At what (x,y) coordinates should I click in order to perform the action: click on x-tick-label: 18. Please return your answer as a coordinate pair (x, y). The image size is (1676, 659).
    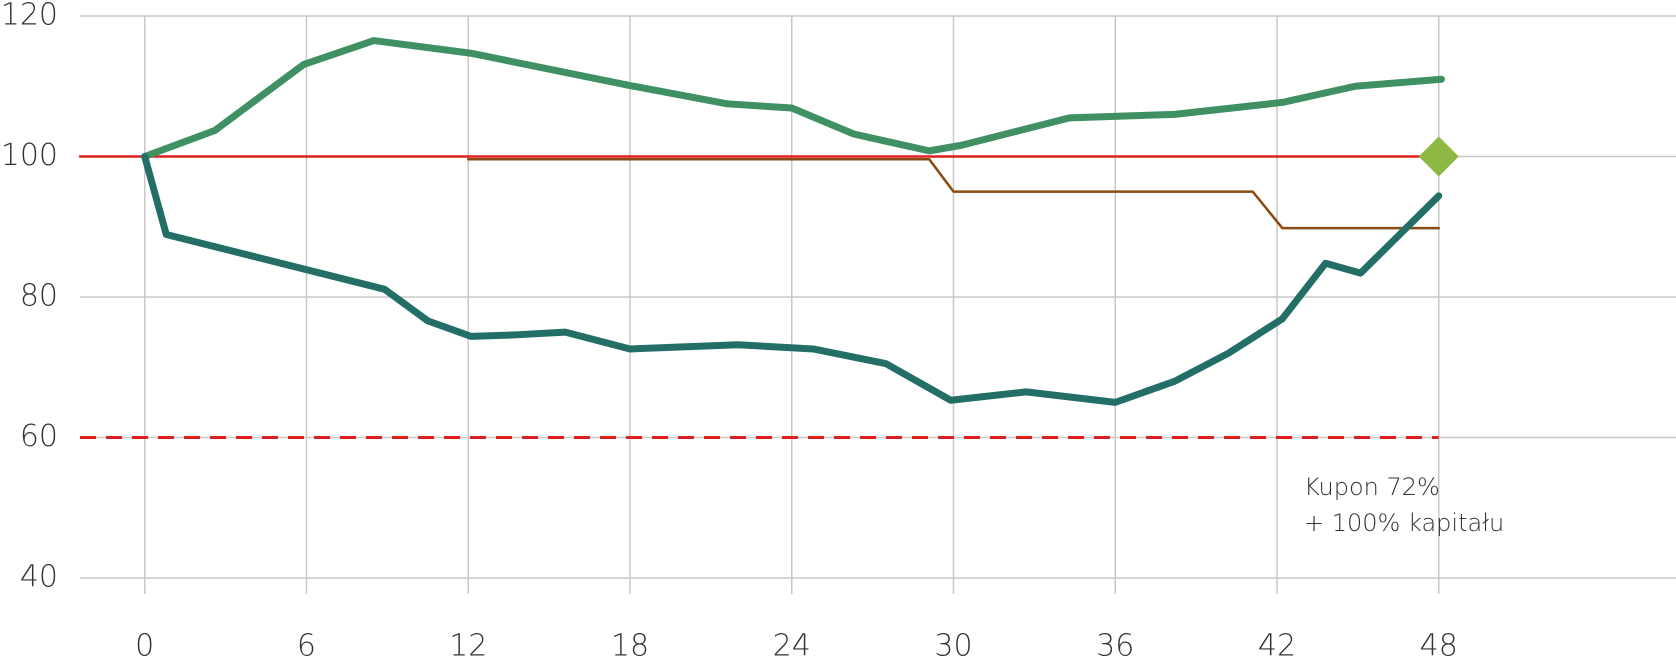
    Looking at the image, I should click on (630, 644).